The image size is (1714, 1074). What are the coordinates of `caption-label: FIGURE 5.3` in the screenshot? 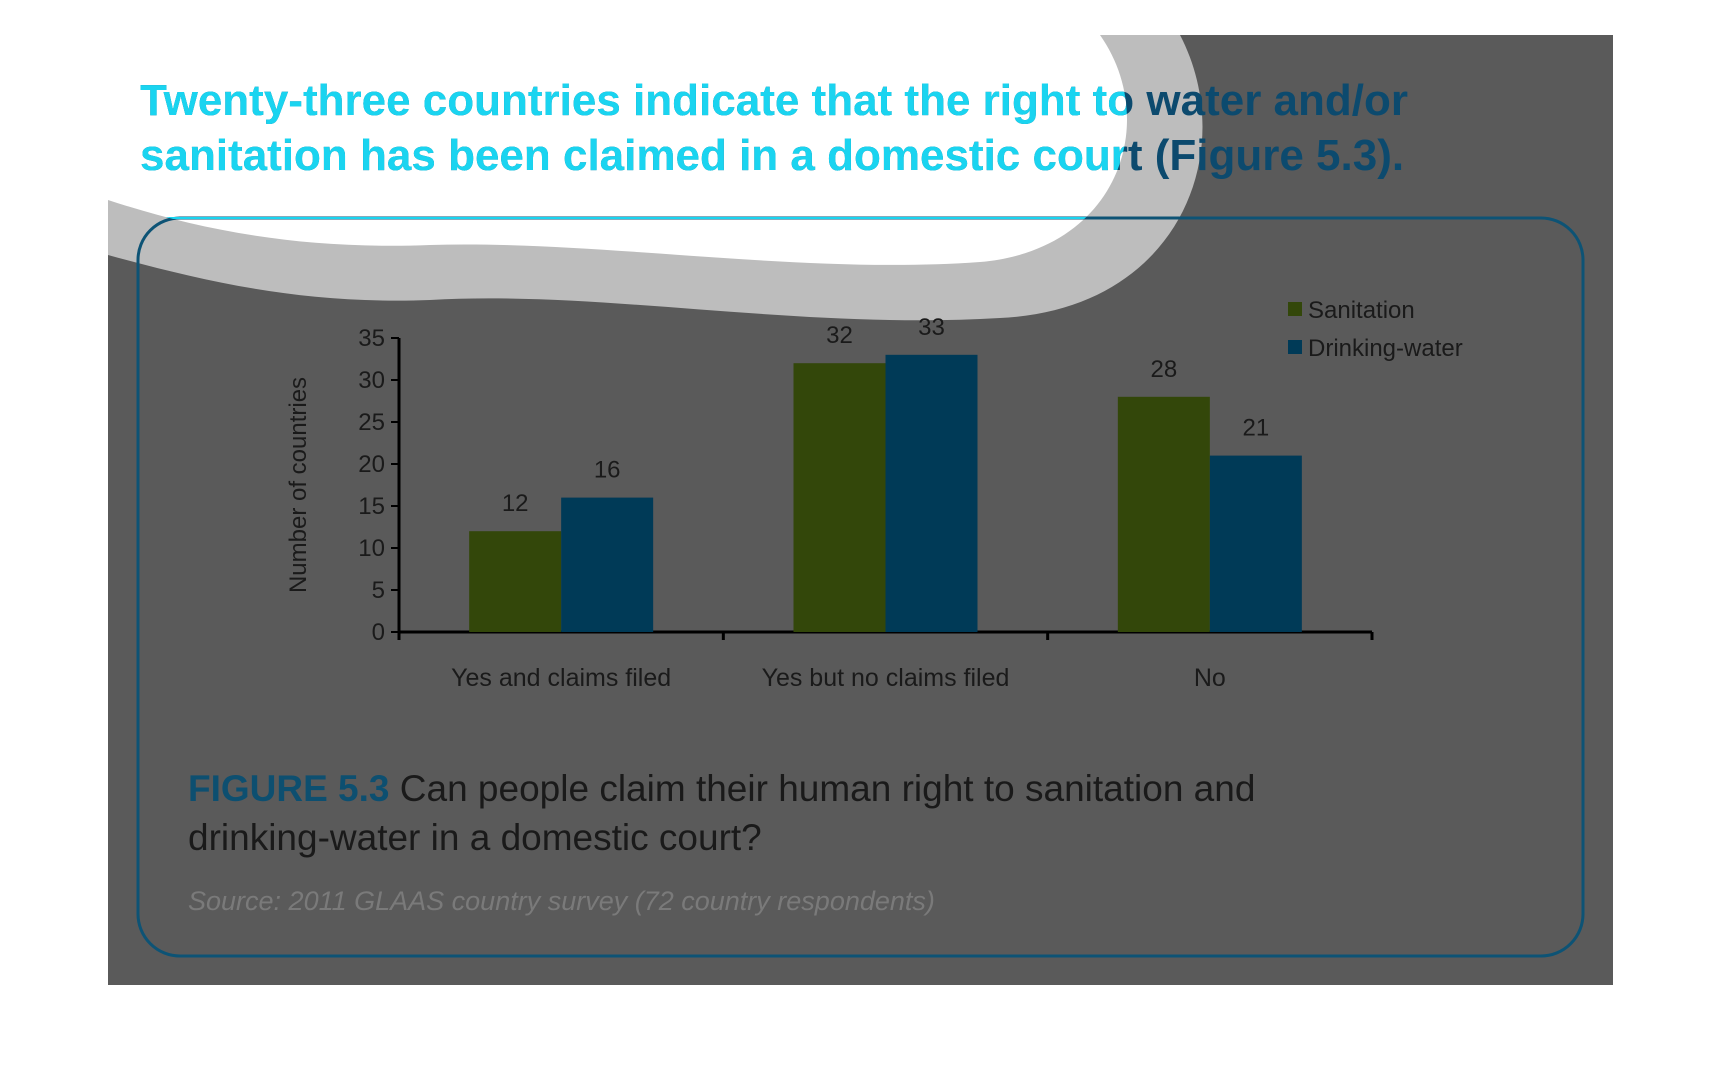 It's located at (289, 788).